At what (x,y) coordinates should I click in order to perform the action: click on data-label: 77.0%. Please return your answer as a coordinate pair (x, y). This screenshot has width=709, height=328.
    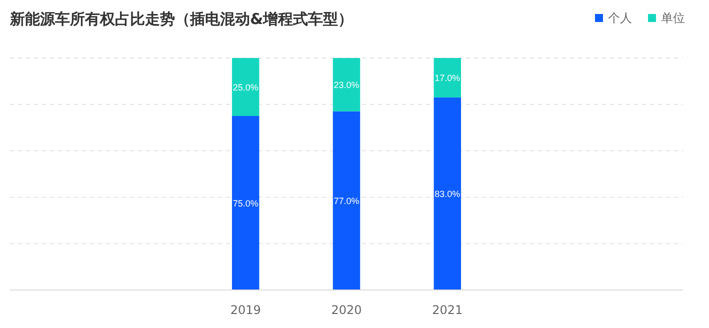
    Looking at the image, I should click on (347, 201).